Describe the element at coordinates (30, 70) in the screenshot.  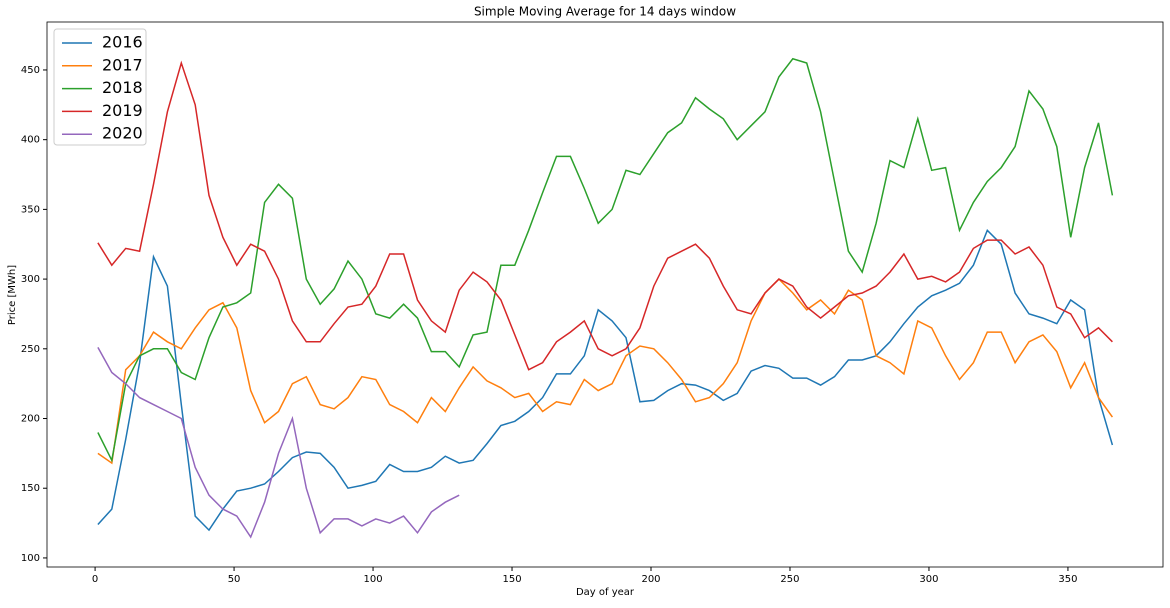
I see `y-tick-label: 450` at that location.